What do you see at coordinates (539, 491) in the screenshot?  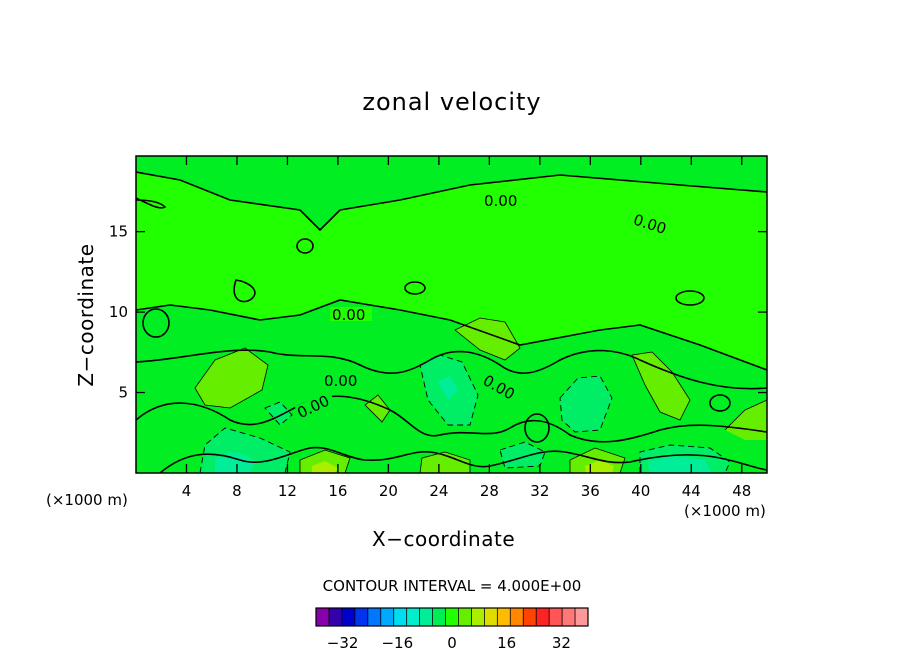 I see `x-tick-label: 32` at bounding box center [539, 491].